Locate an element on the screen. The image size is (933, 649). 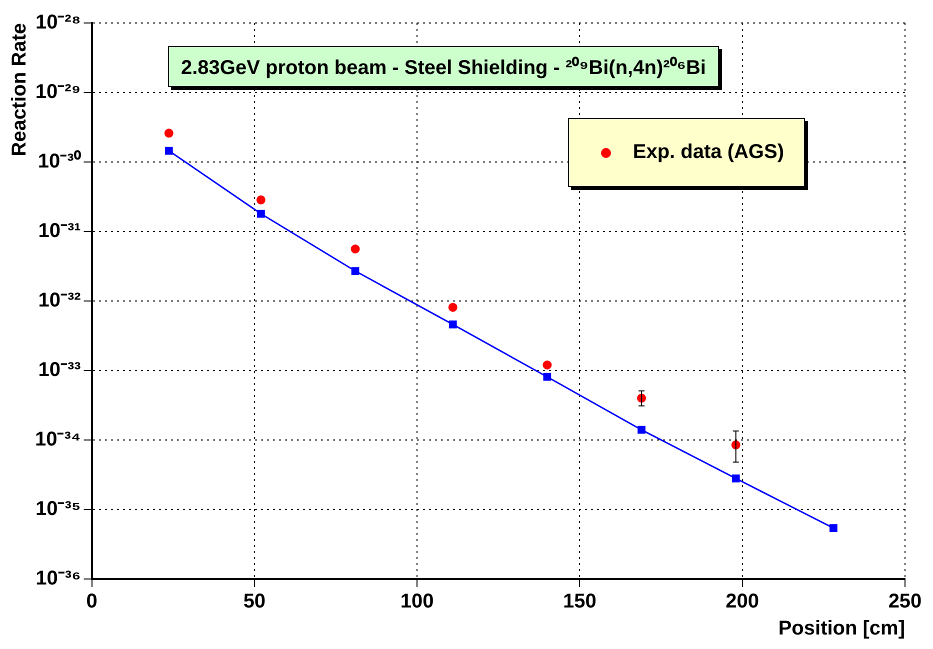
y-tick-label: 10⁻³⁴ is located at coordinates (57, 439).